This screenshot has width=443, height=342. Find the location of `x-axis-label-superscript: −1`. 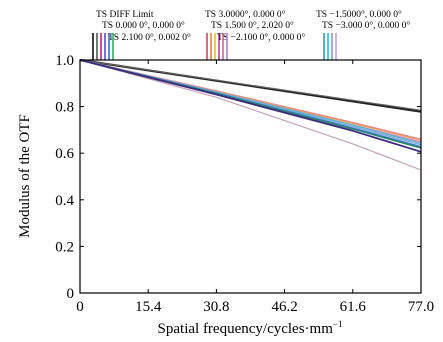

x-axis-label-superscript: −1 is located at coordinates (338, 324).